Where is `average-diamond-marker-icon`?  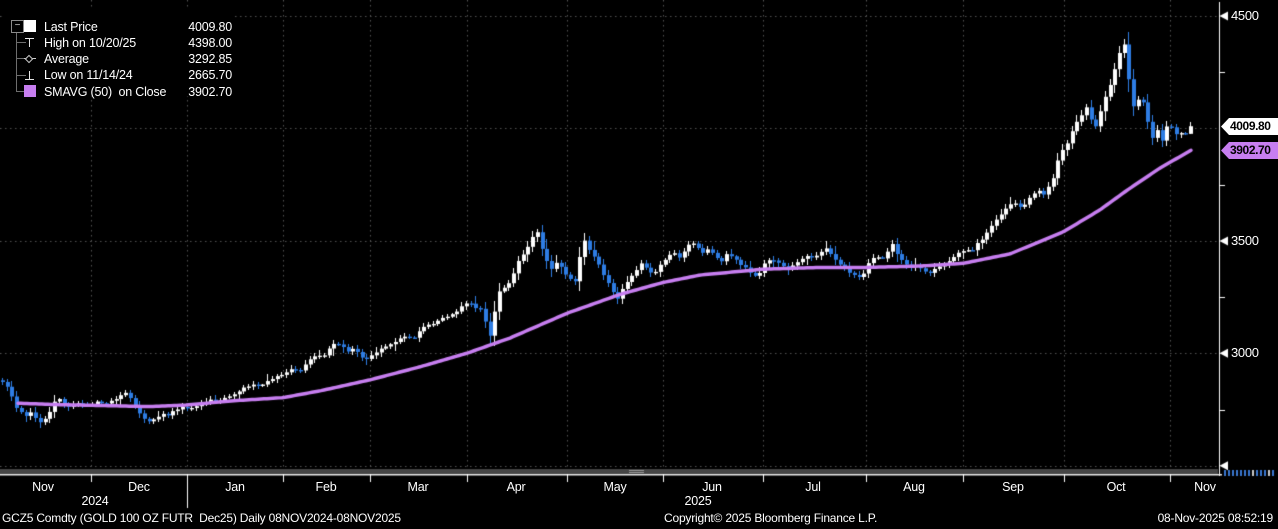 average-diamond-marker-icon is located at coordinates (30, 58).